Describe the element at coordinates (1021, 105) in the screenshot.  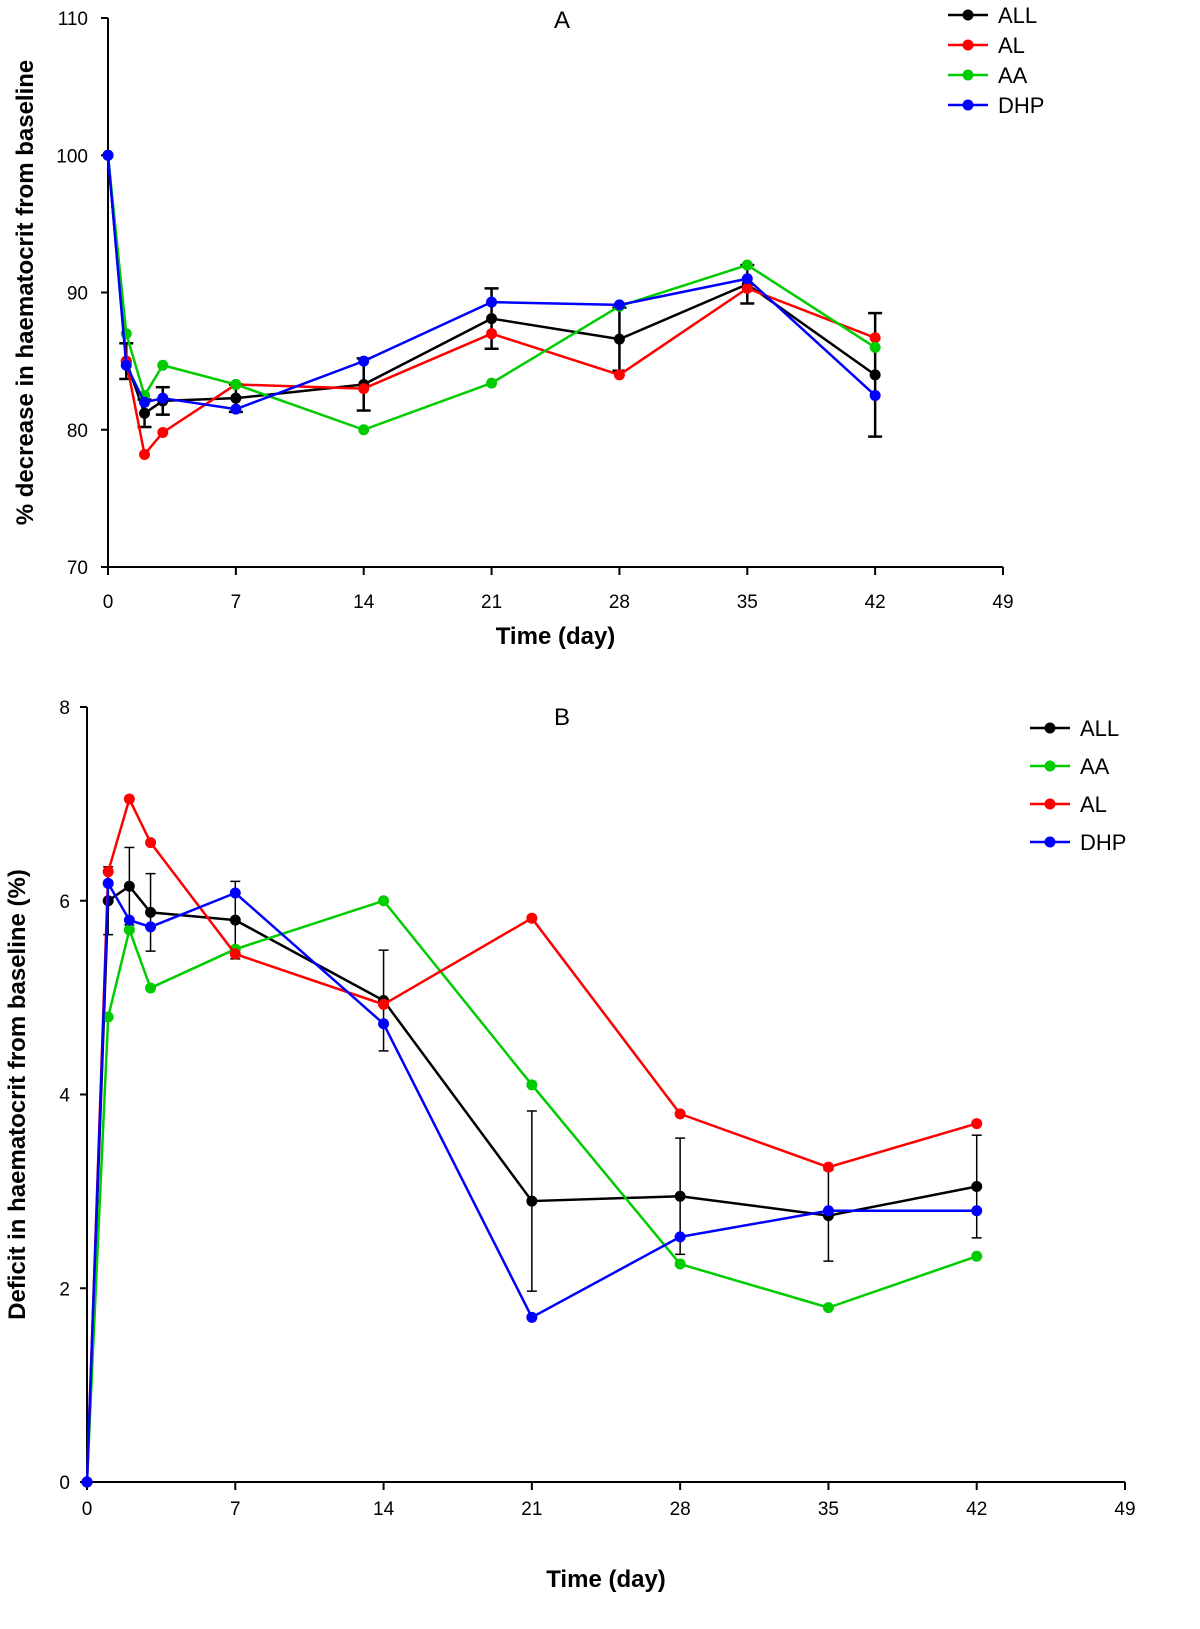
I see `panel-a-legend-dhp-label: DHP` at that location.